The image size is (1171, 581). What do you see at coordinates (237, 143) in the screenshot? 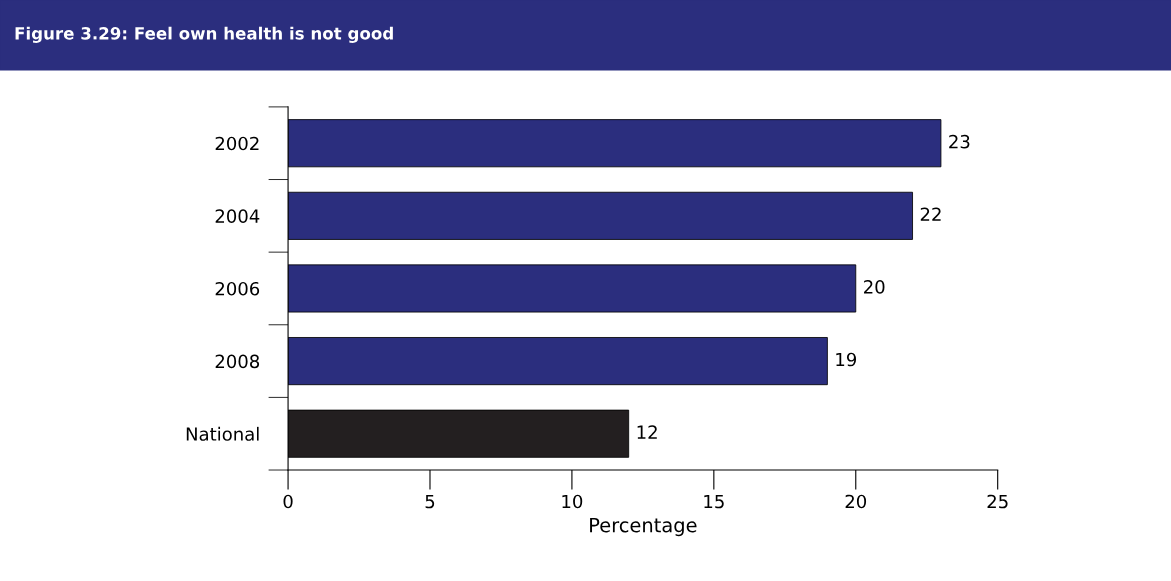
I see `y-tick-label: 2002` at bounding box center [237, 143].